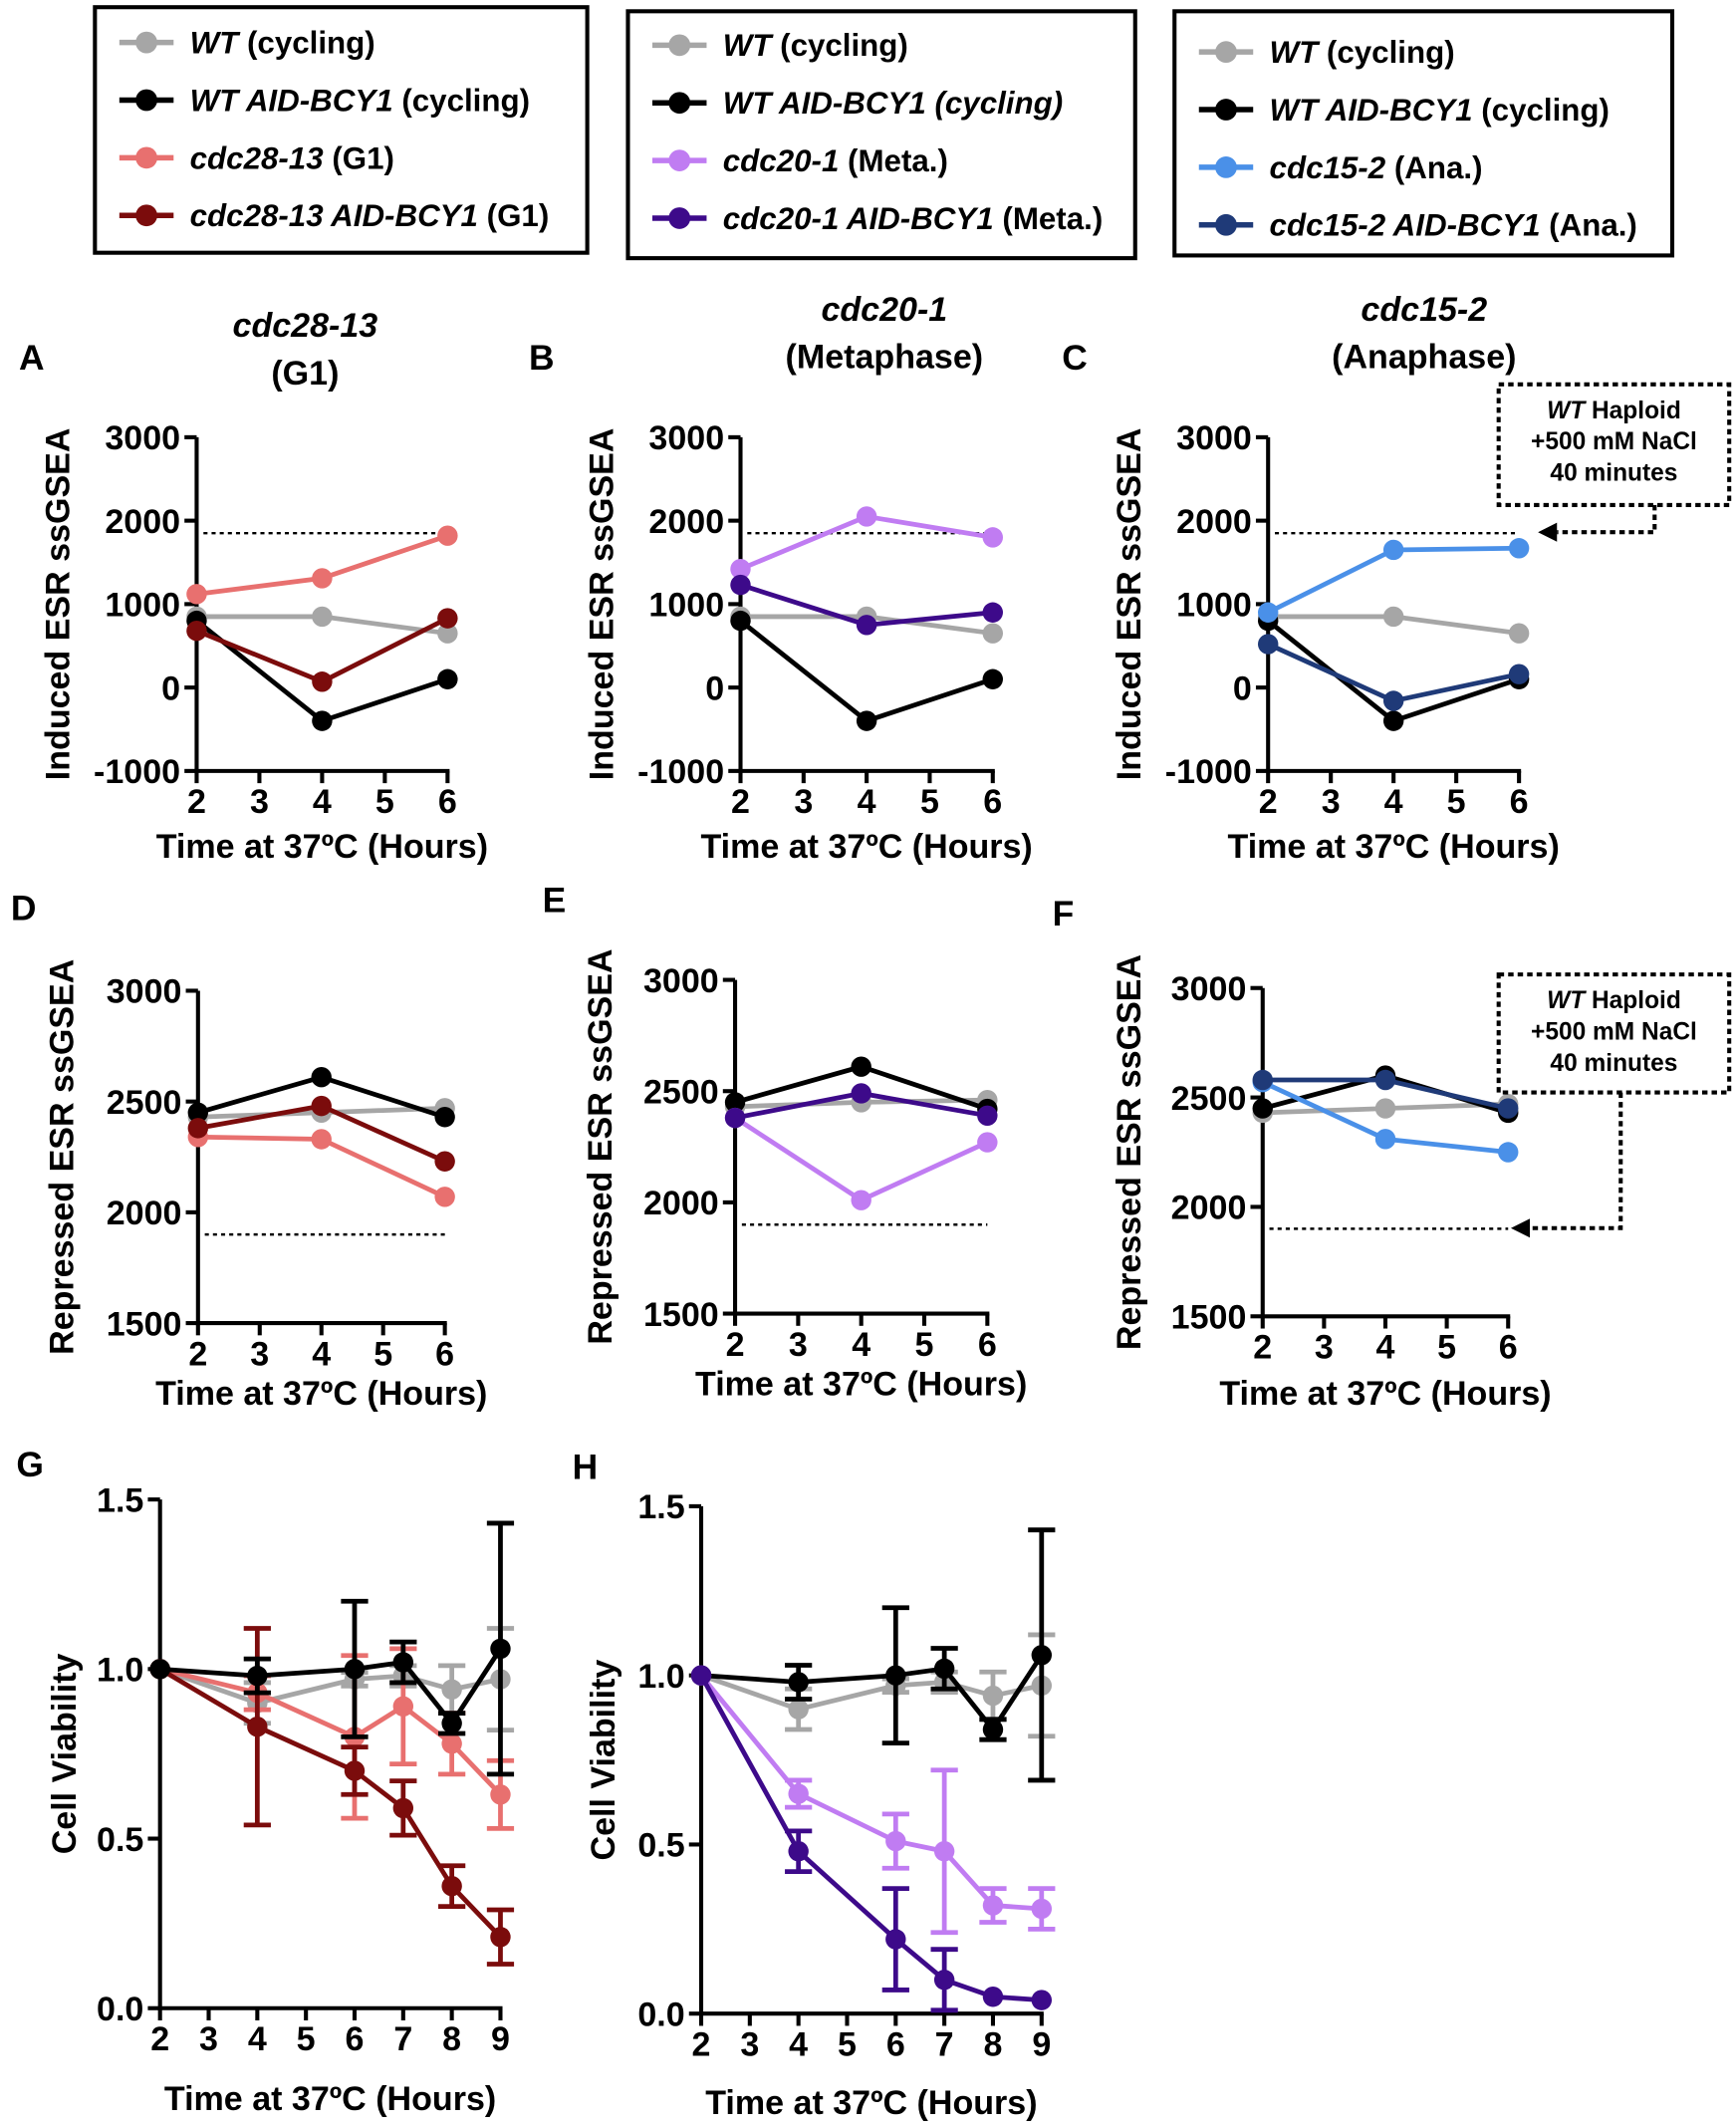  What do you see at coordinates (1424, 310) in the screenshot?
I see `text-part: cdc15-2` at bounding box center [1424, 310].